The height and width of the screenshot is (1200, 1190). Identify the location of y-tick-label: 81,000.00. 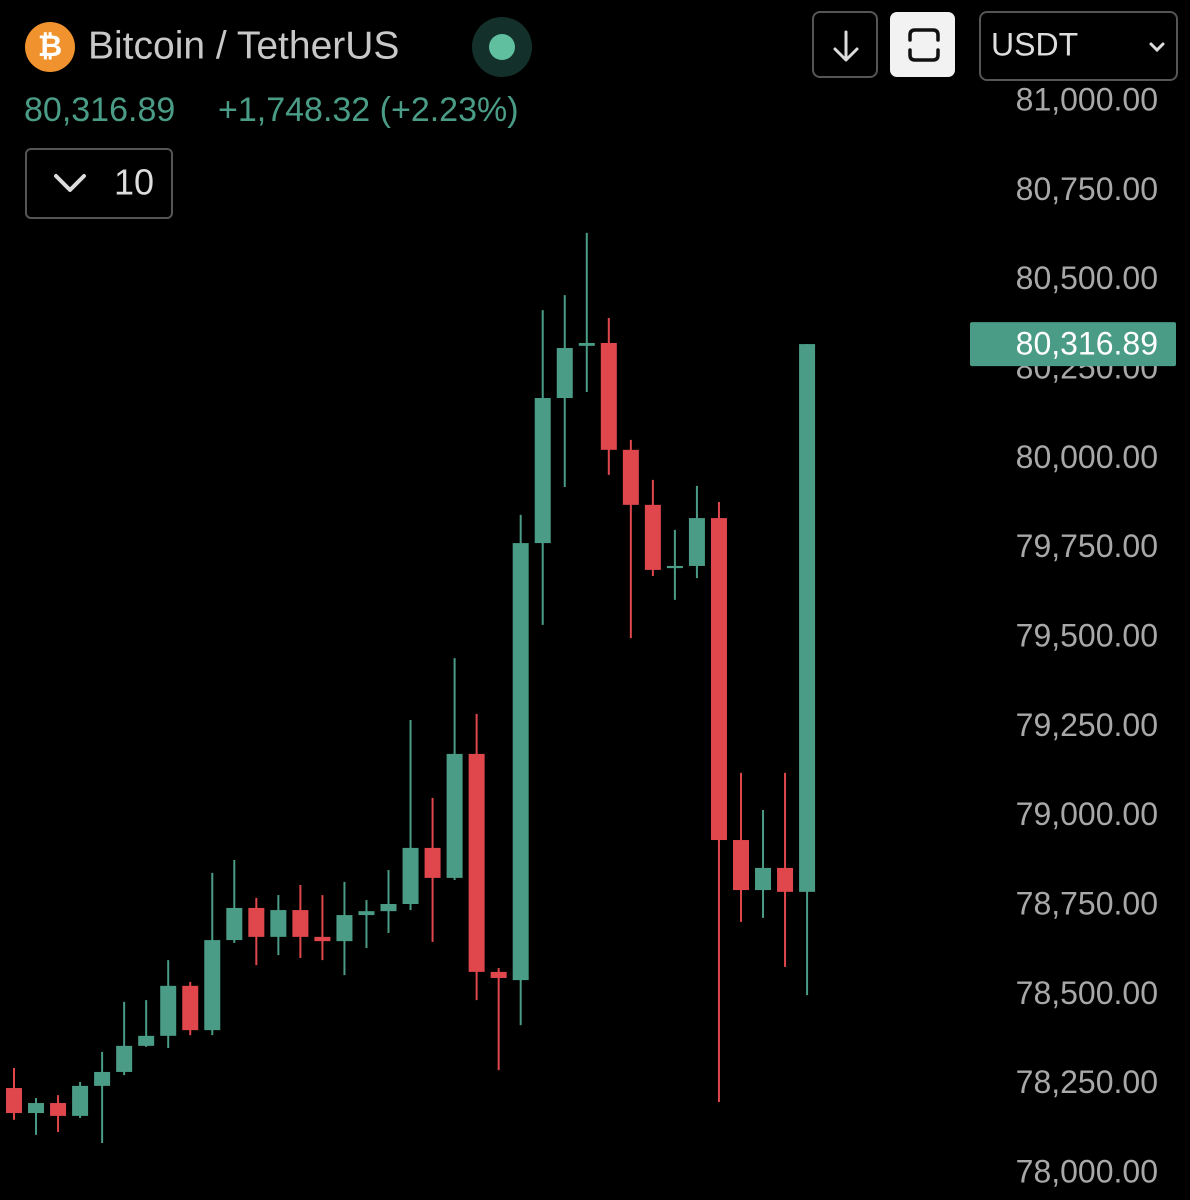
(1087, 99).